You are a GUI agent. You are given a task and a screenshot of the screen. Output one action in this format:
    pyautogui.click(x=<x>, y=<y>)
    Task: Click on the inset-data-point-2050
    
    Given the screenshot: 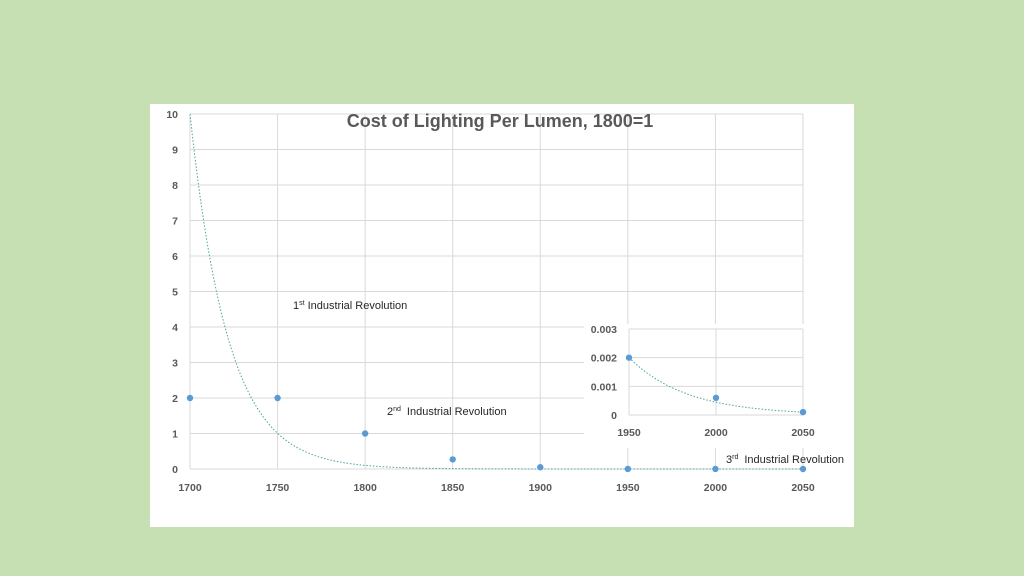 What is the action you would take?
    pyautogui.click(x=803, y=412)
    